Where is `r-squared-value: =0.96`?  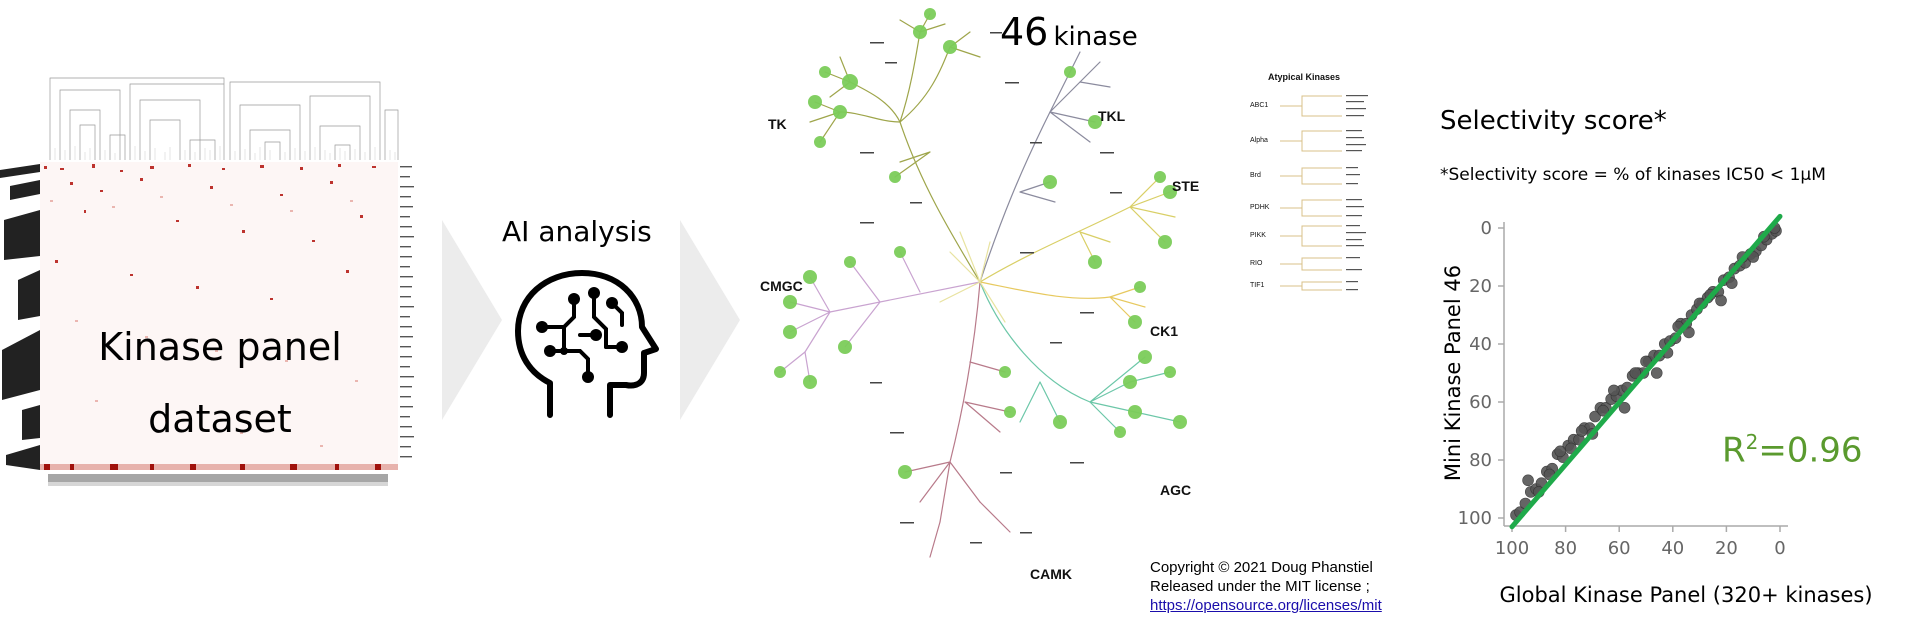 r-squared-value: =0.96 is located at coordinates (1810, 450).